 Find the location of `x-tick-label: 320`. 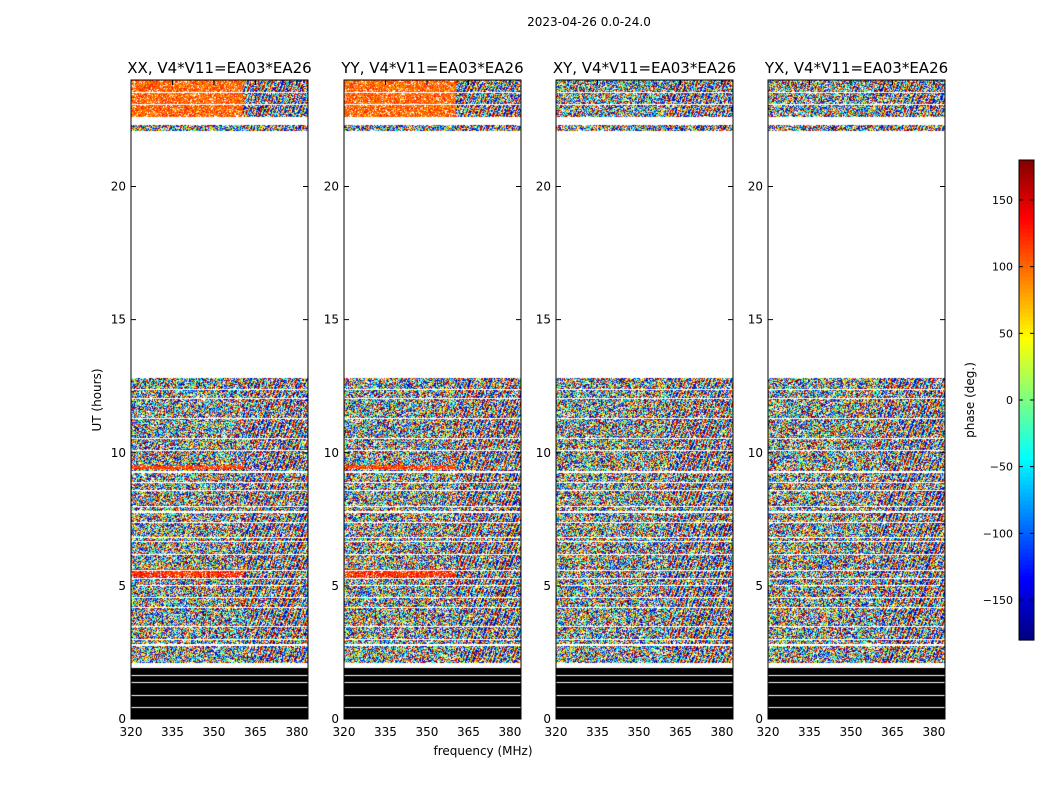

x-tick-label: 320 is located at coordinates (556, 732).